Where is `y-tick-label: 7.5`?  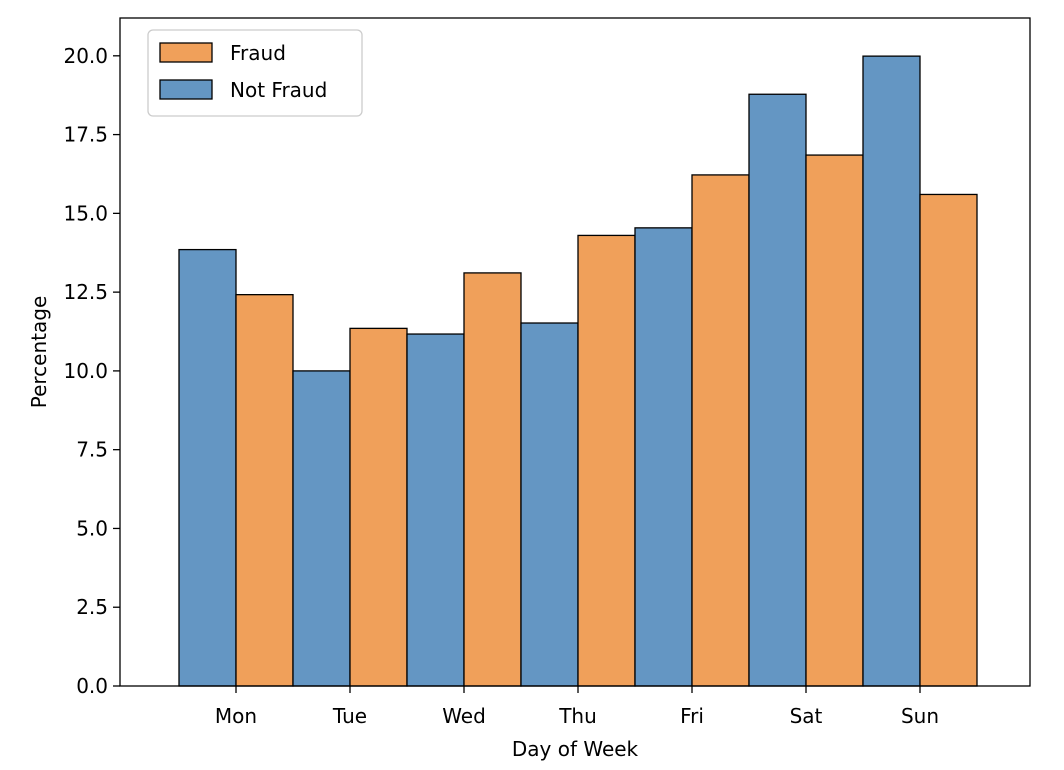 y-tick-label: 7.5 is located at coordinates (92, 450).